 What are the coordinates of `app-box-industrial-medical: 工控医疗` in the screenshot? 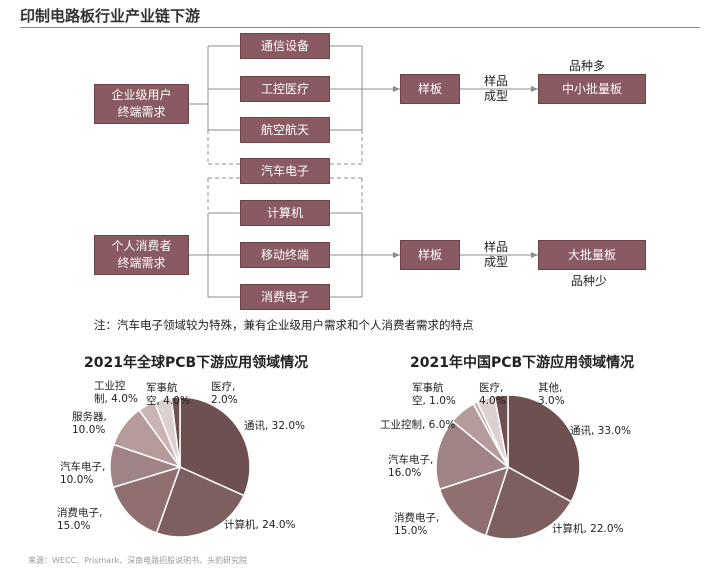 It's located at (285, 89).